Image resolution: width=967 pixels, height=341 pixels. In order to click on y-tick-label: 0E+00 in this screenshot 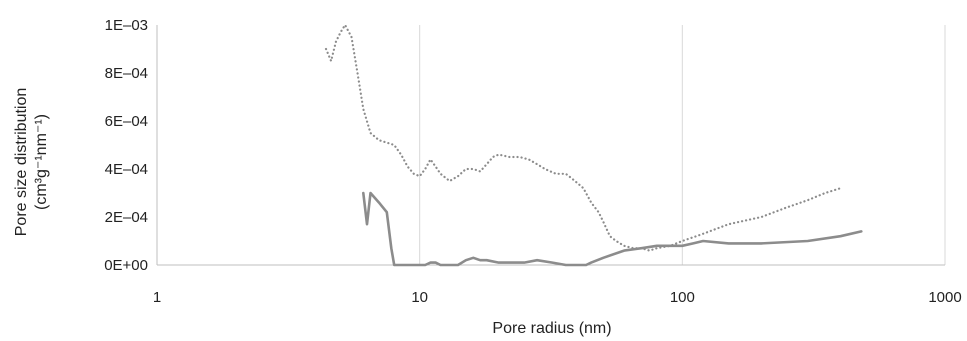, I will do `click(126, 265)`.